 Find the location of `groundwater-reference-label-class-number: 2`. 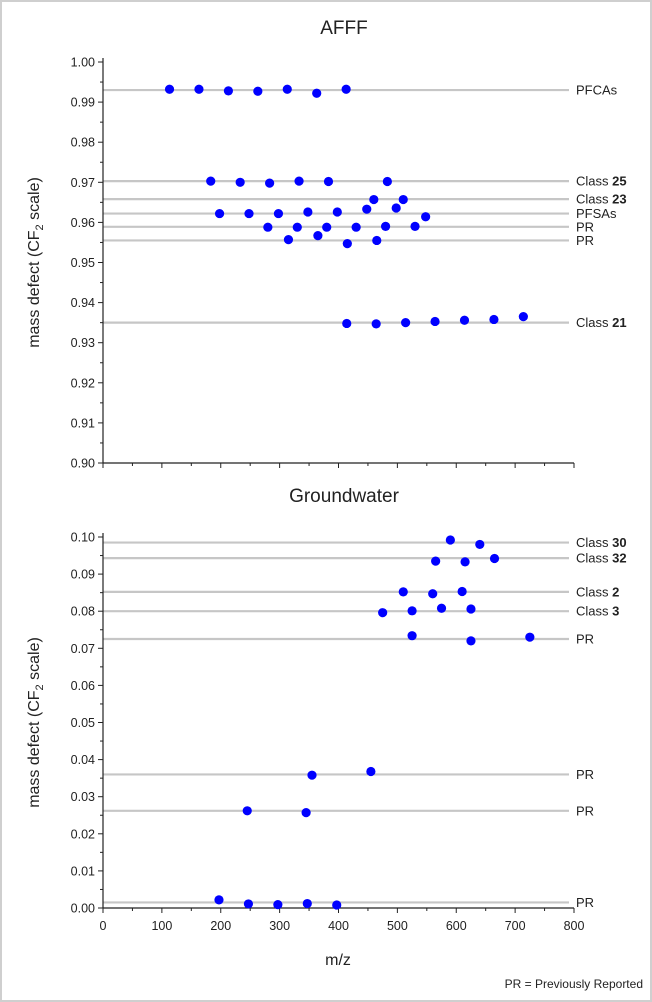

groundwater-reference-label-class-number: 2 is located at coordinates (615, 591).